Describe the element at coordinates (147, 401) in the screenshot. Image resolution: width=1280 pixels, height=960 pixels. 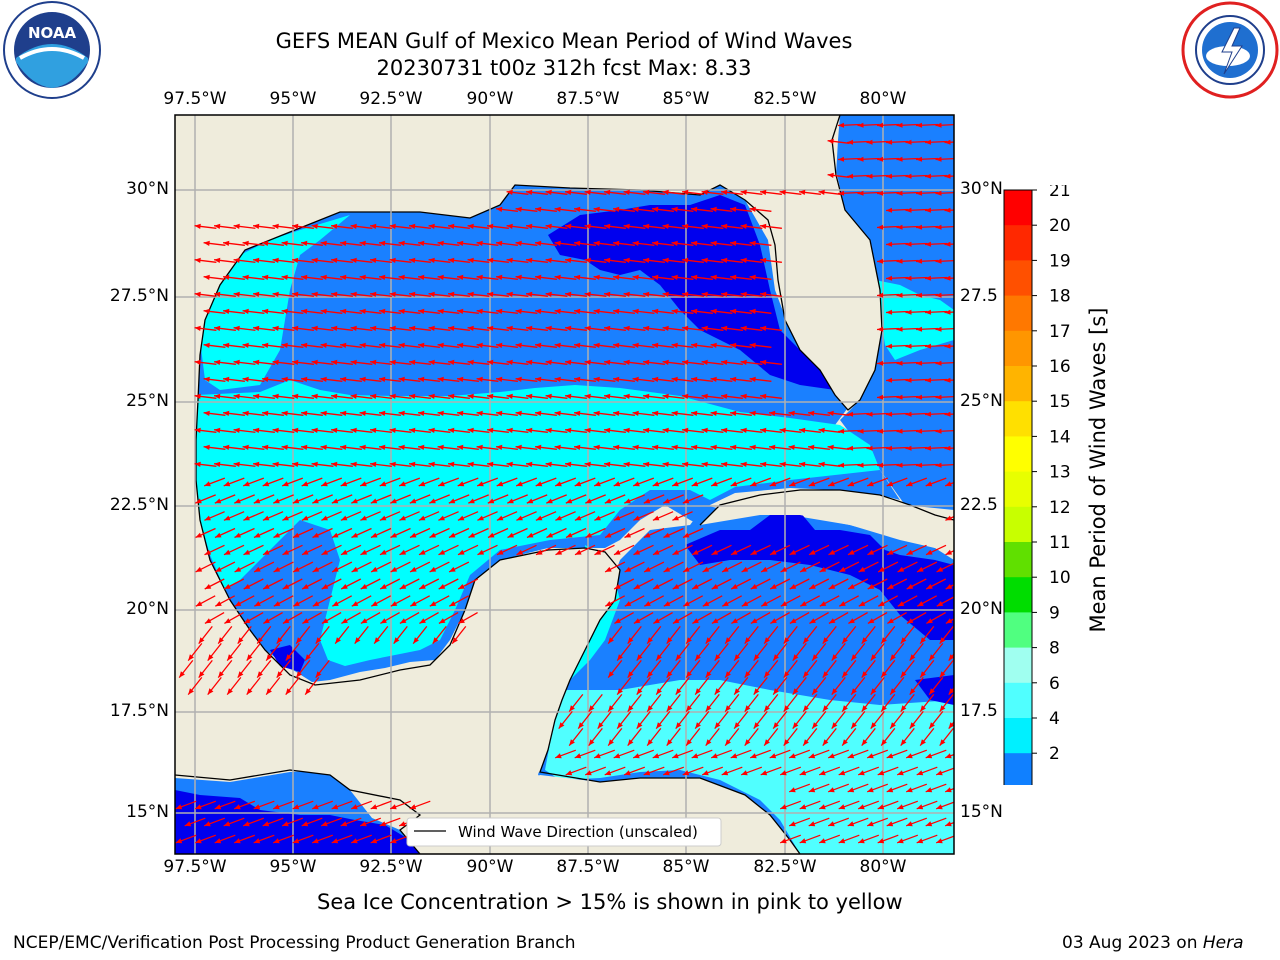
I see `lat-label-left: 25°N` at that location.